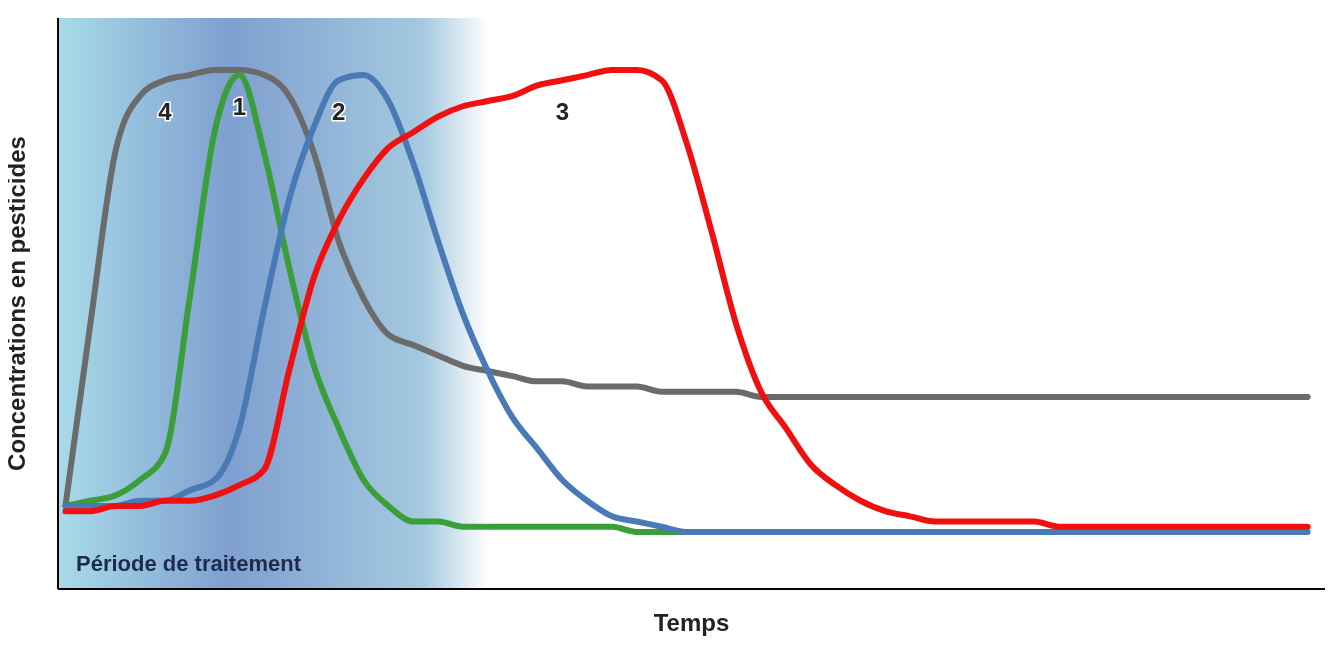  I want to click on series-label: 3, so click(562, 112).